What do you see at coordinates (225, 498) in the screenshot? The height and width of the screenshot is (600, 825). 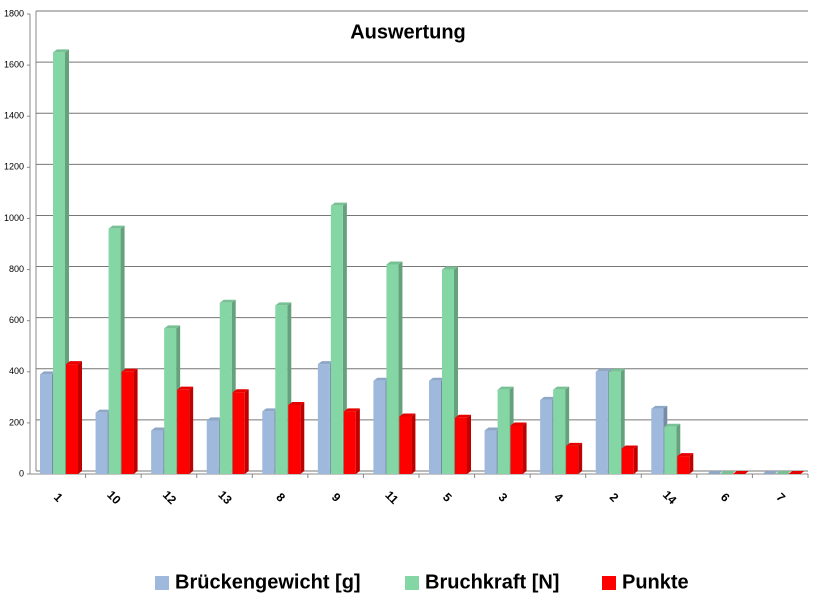 I see `x-tick-label: 13` at bounding box center [225, 498].